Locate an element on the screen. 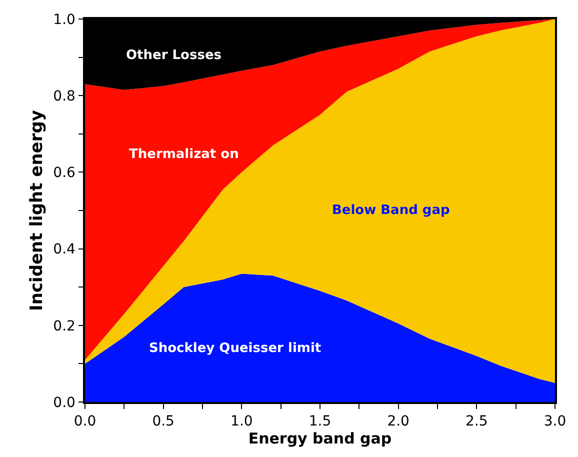  x-tick-label: 0.0 is located at coordinates (85, 422).